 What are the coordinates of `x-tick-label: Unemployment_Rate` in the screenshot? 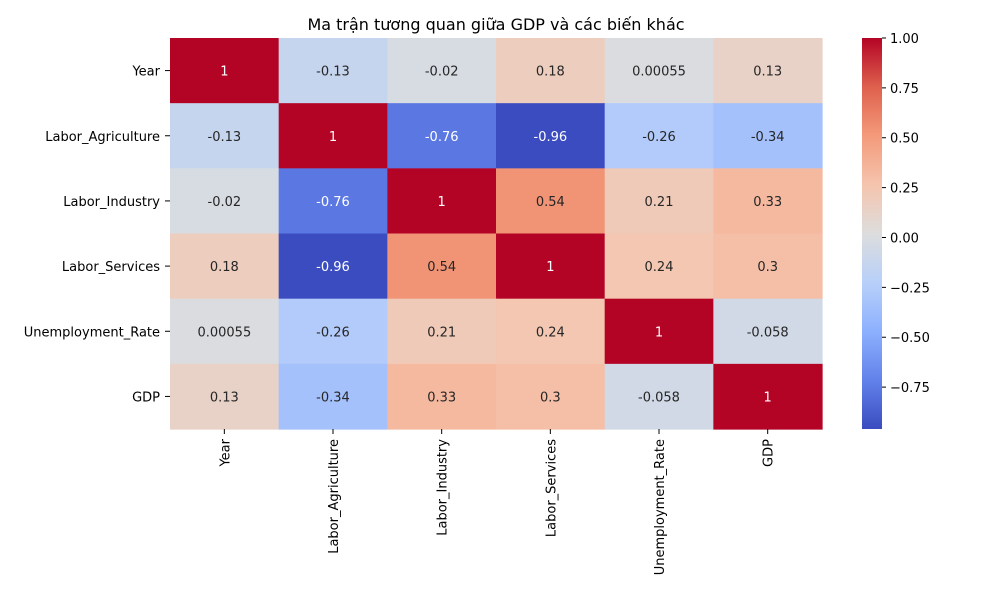 It's located at (660, 507).